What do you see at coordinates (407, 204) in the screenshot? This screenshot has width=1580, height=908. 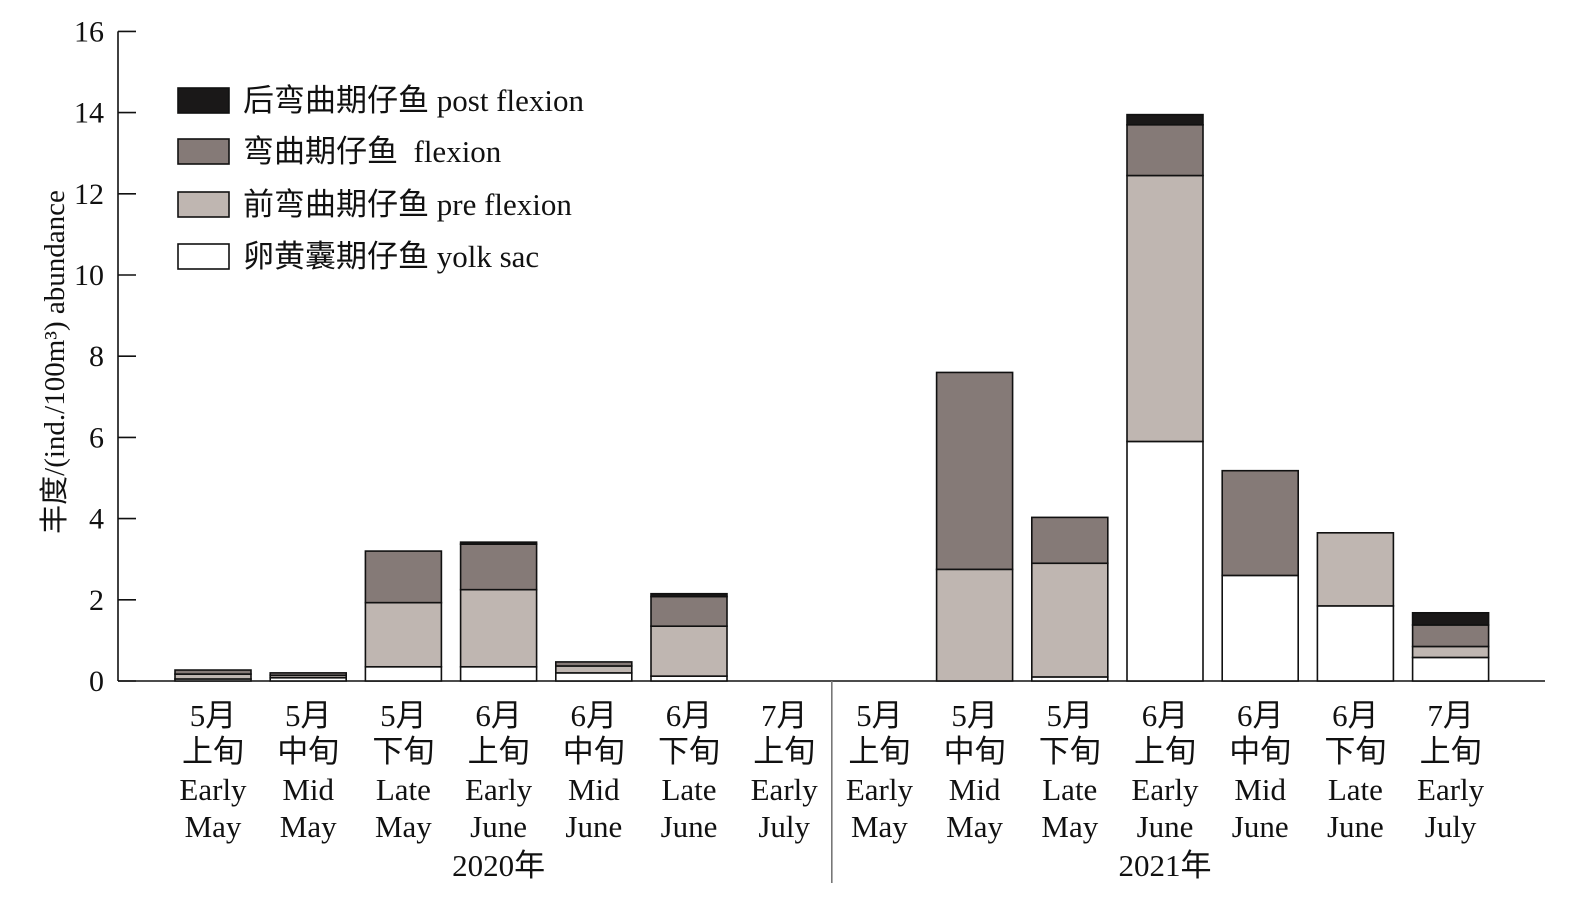 I see `legend-label: 前弯曲期仔鱼 pre flexion` at bounding box center [407, 204].